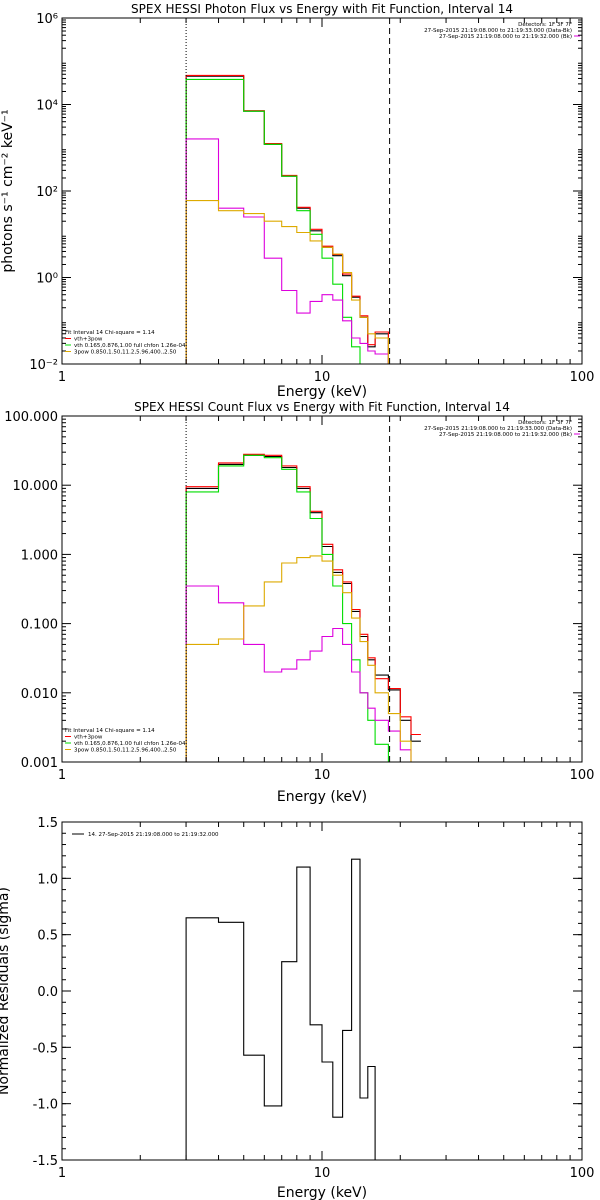 This screenshot has height=1200, width=600. I want to click on y-tick-label: -1.5, so click(45, 1161).